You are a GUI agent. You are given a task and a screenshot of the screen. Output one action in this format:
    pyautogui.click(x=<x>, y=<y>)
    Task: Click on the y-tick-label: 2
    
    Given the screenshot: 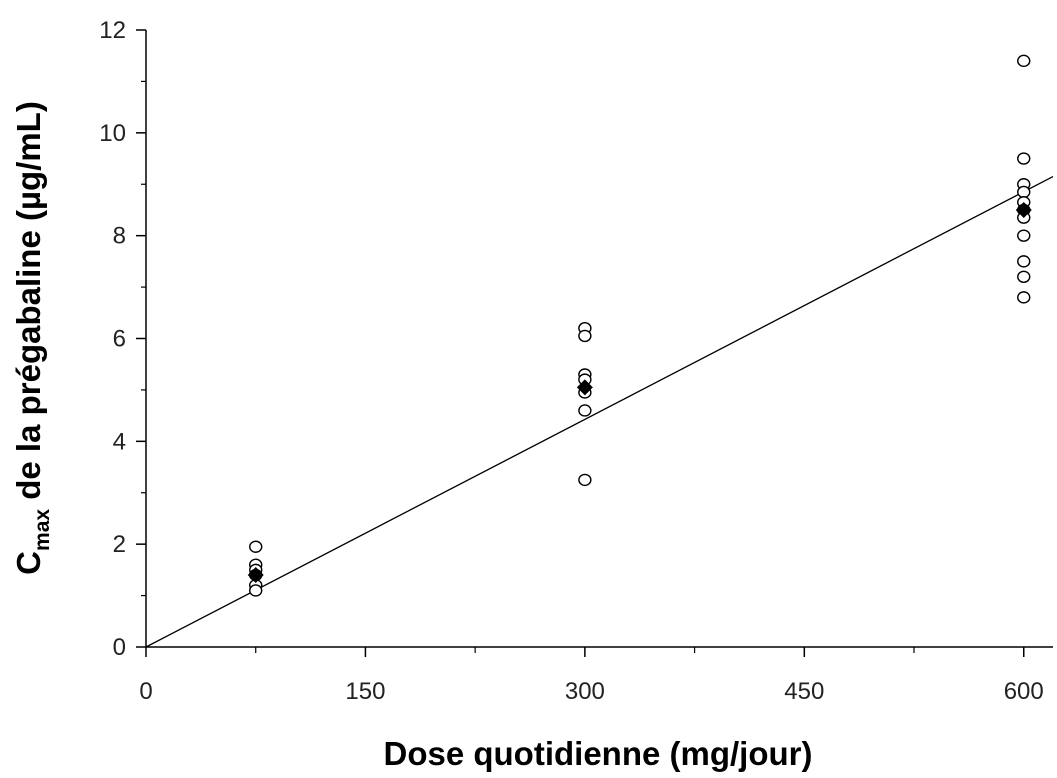 What is the action you would take?
    pyautogui.click(x=119, y=544)
    